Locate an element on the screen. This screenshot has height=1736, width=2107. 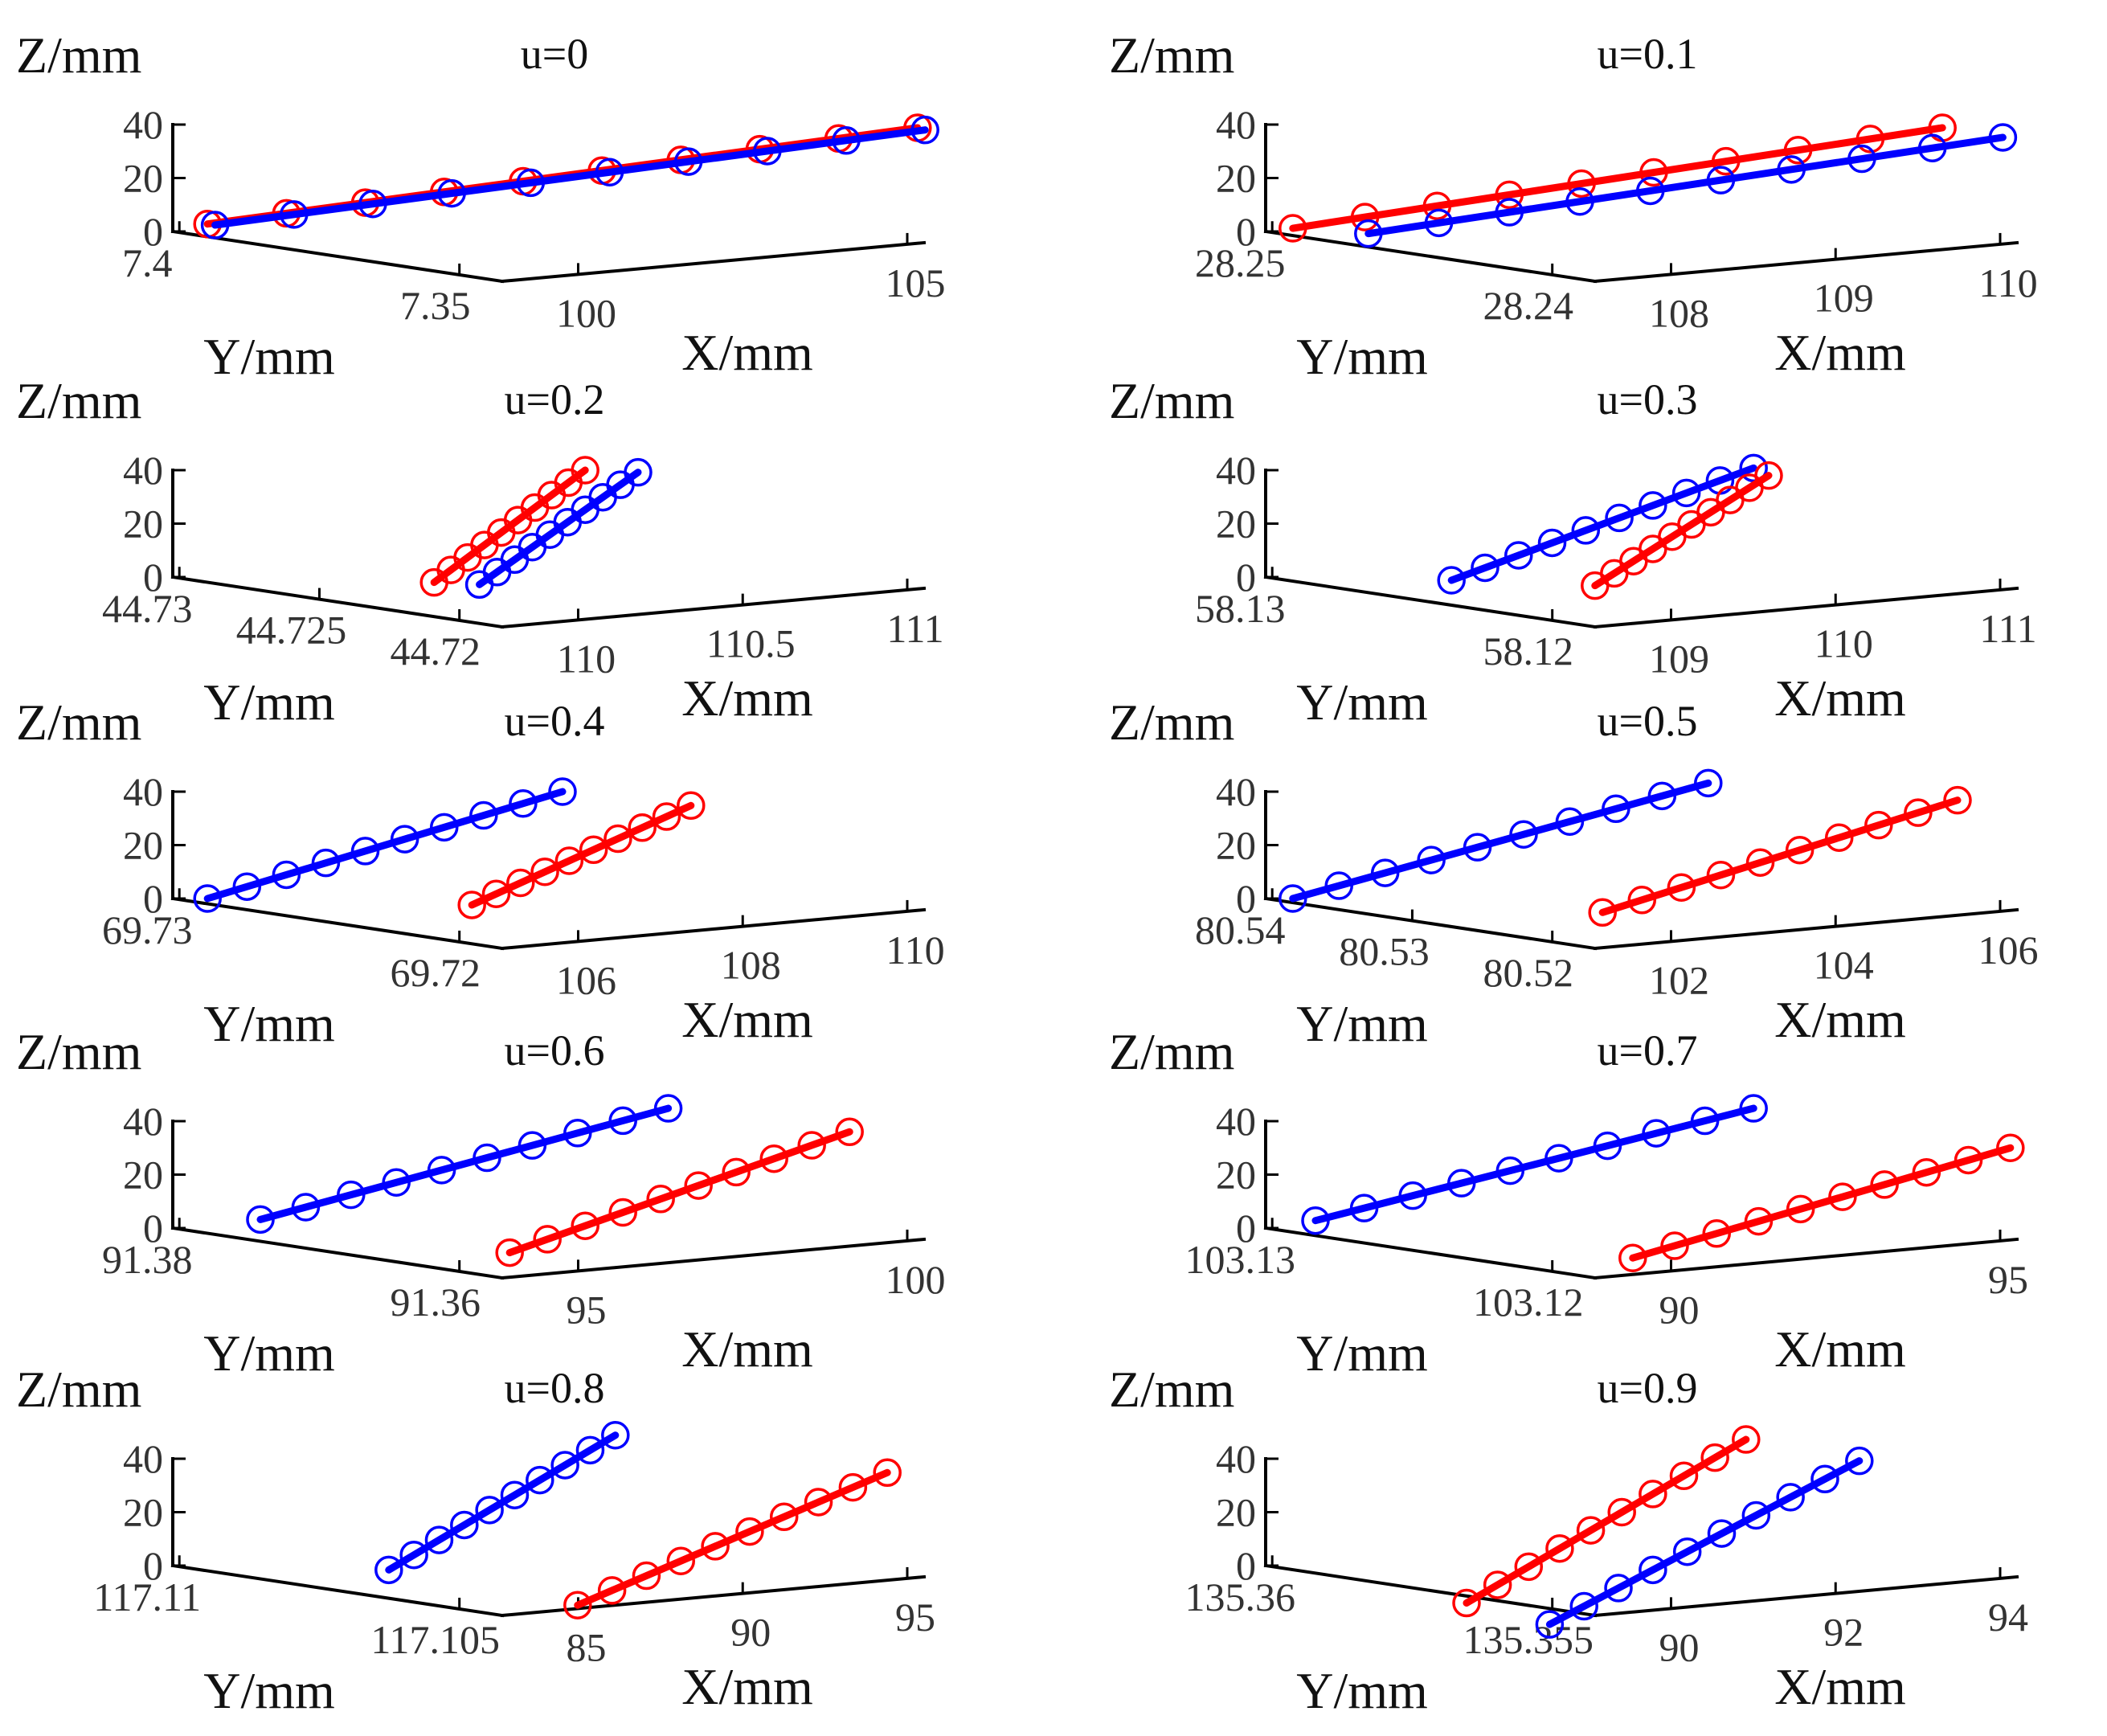
y-tick-label: 69.72 is located at coordinates (435, 972).